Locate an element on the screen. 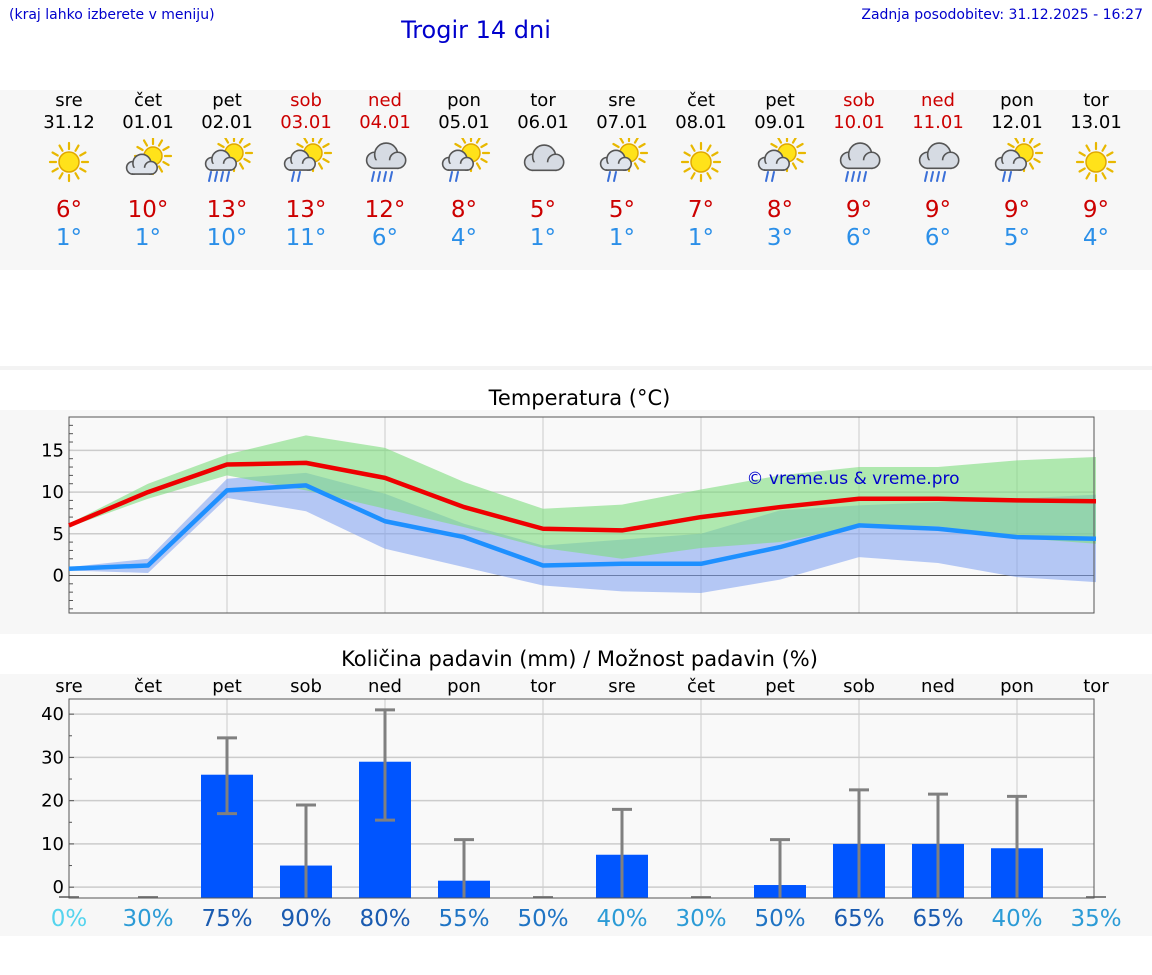 The height and width of the screenshot is (975, 1152). forecast-day: čet 08.01 7° 1° is located at coordinates (701, 171).